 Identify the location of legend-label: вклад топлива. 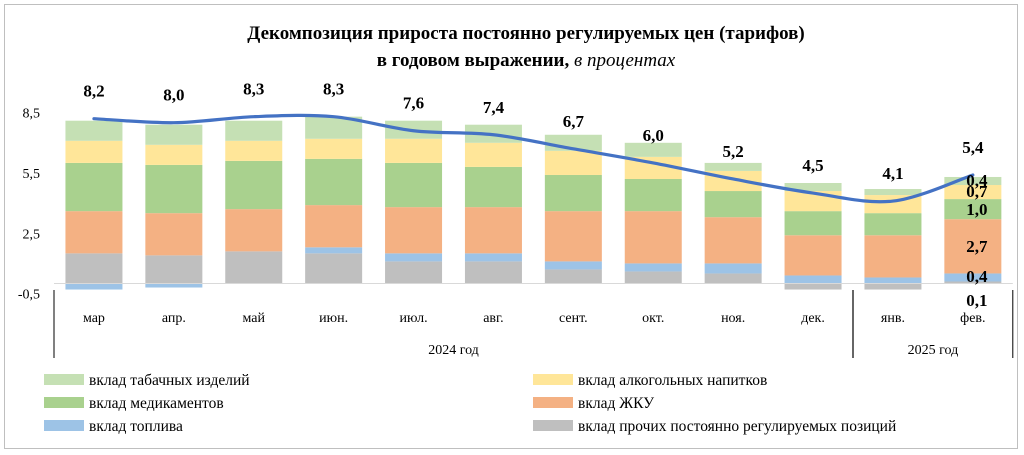
(136, 426).